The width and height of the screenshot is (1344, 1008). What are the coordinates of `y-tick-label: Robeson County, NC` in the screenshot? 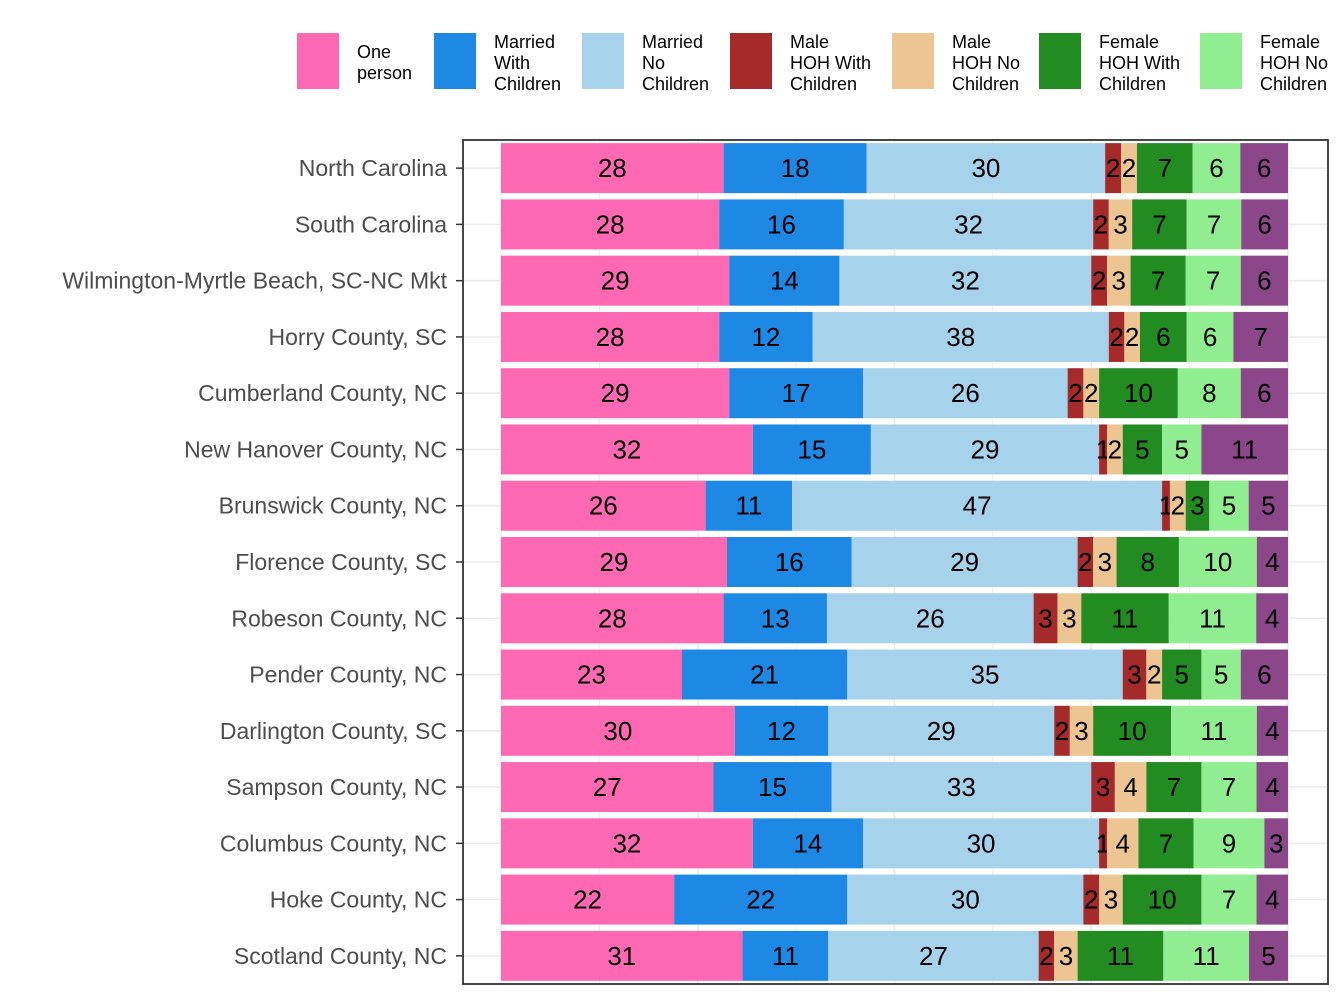 It's located at (339, 618).